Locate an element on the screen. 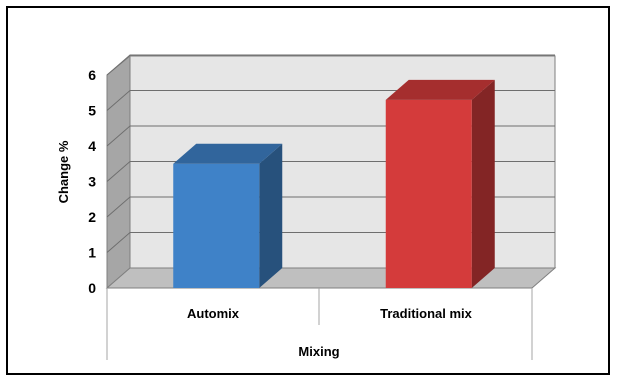  y-tick-label: 3 is located at coordinates (92, 182).